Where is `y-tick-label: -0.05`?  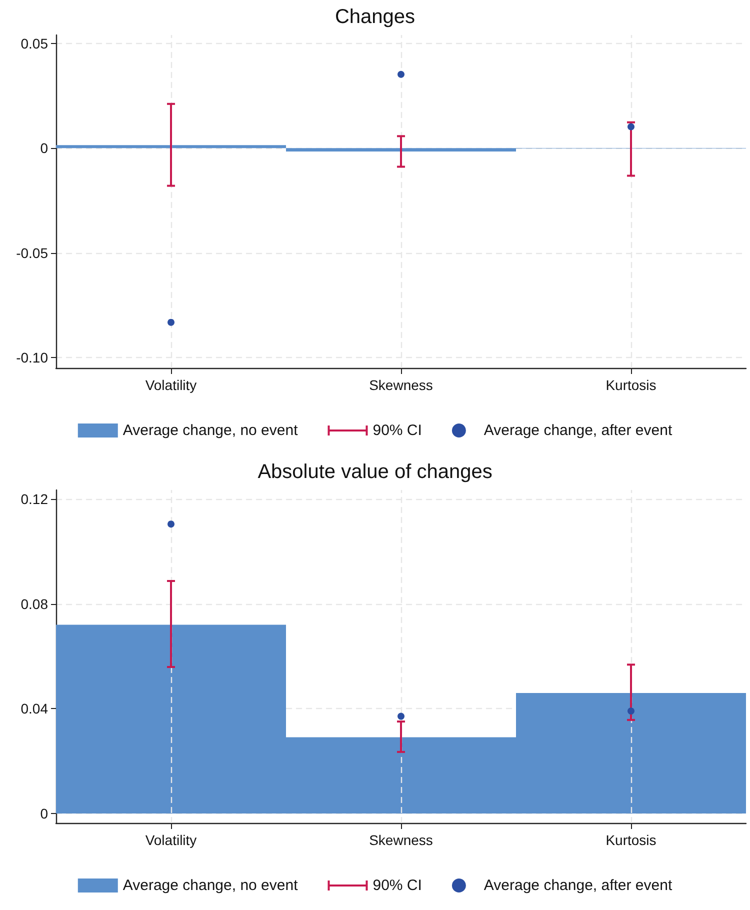 y-tick-label: -0.05 is located at coordinates (32, 252).